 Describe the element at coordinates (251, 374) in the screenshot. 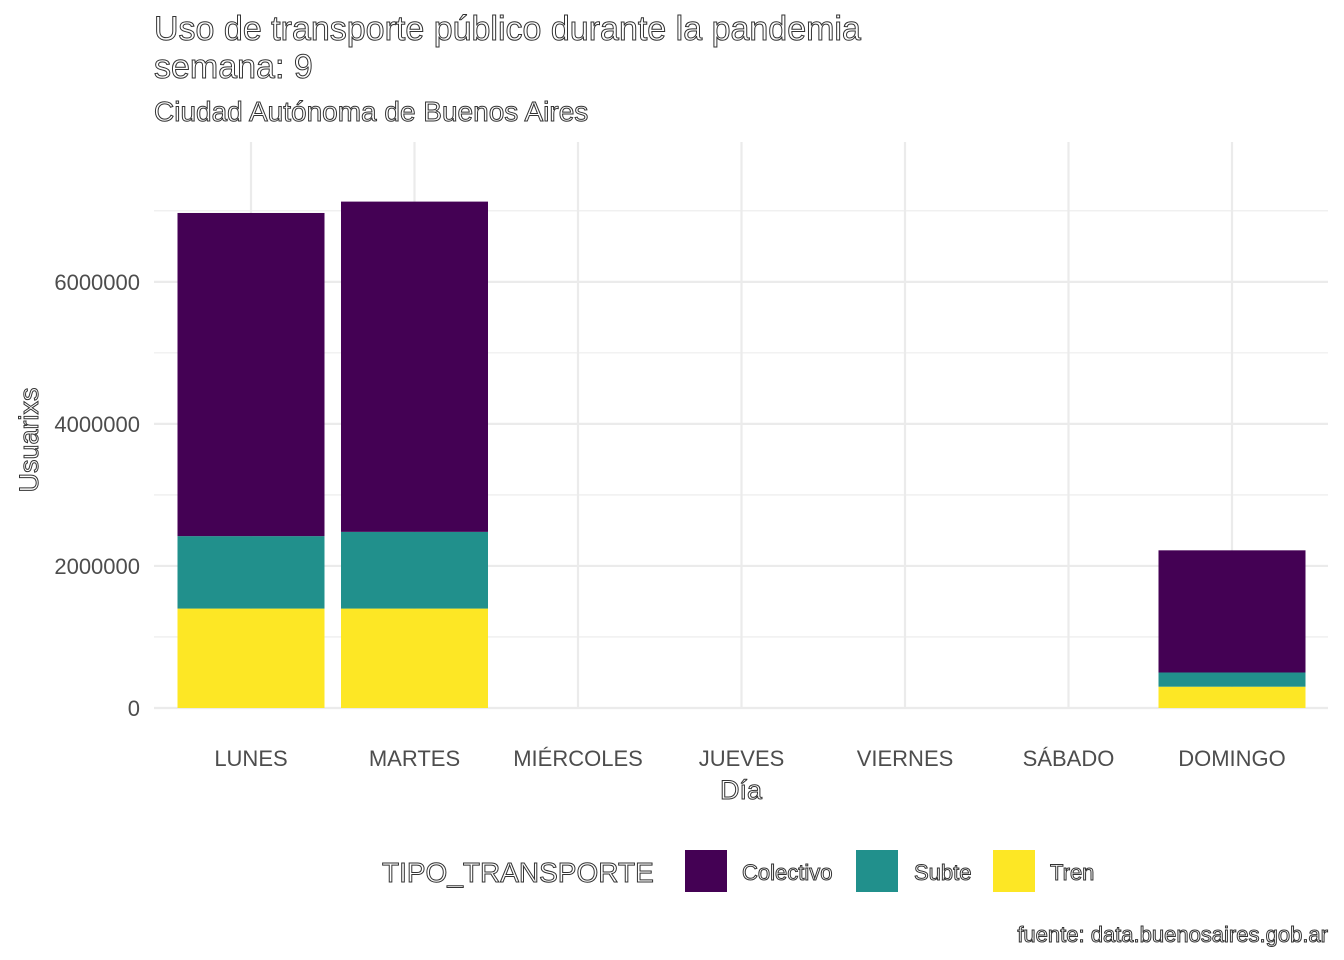

I see `bar-colectivo-lunes` at that location.